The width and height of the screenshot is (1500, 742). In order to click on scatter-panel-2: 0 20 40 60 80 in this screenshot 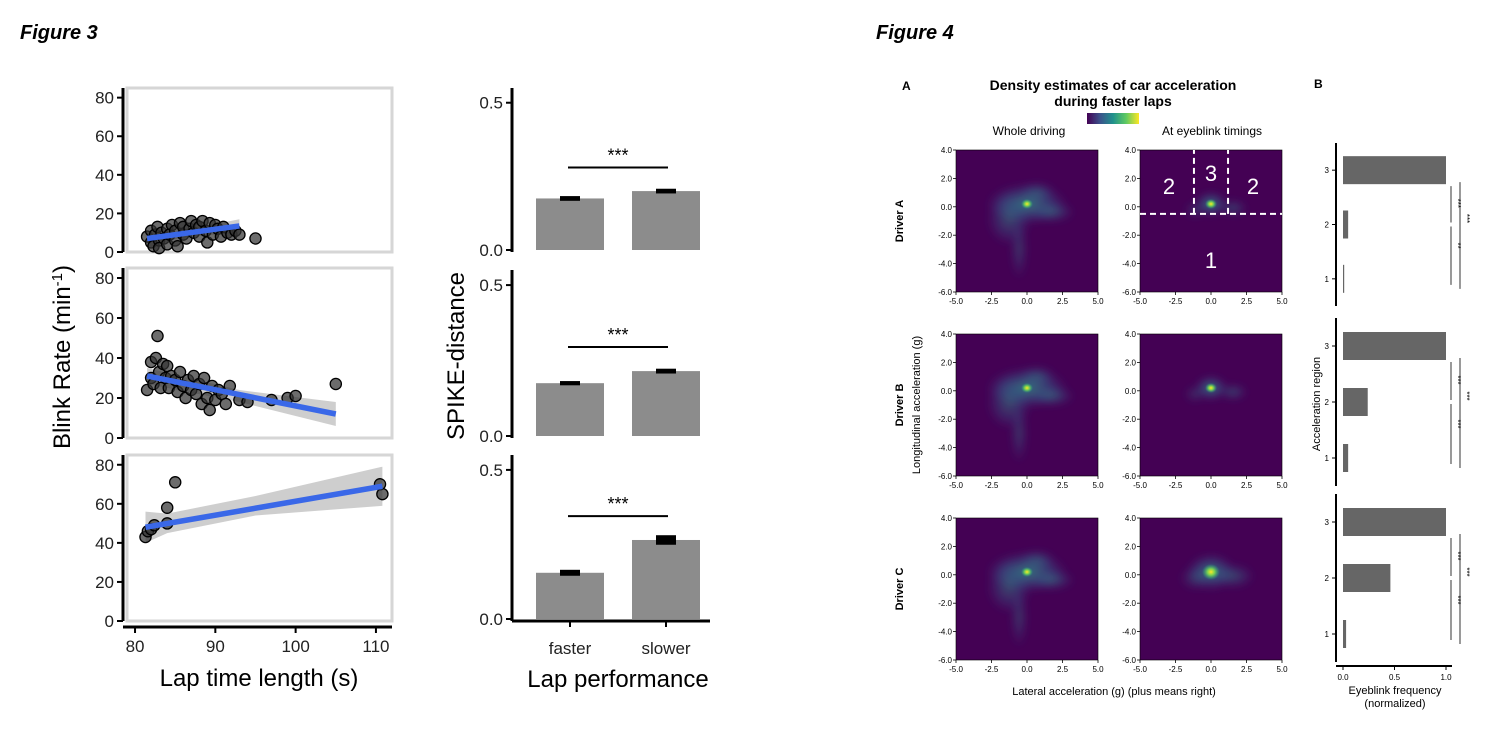, I will do `click(244, 357)`.